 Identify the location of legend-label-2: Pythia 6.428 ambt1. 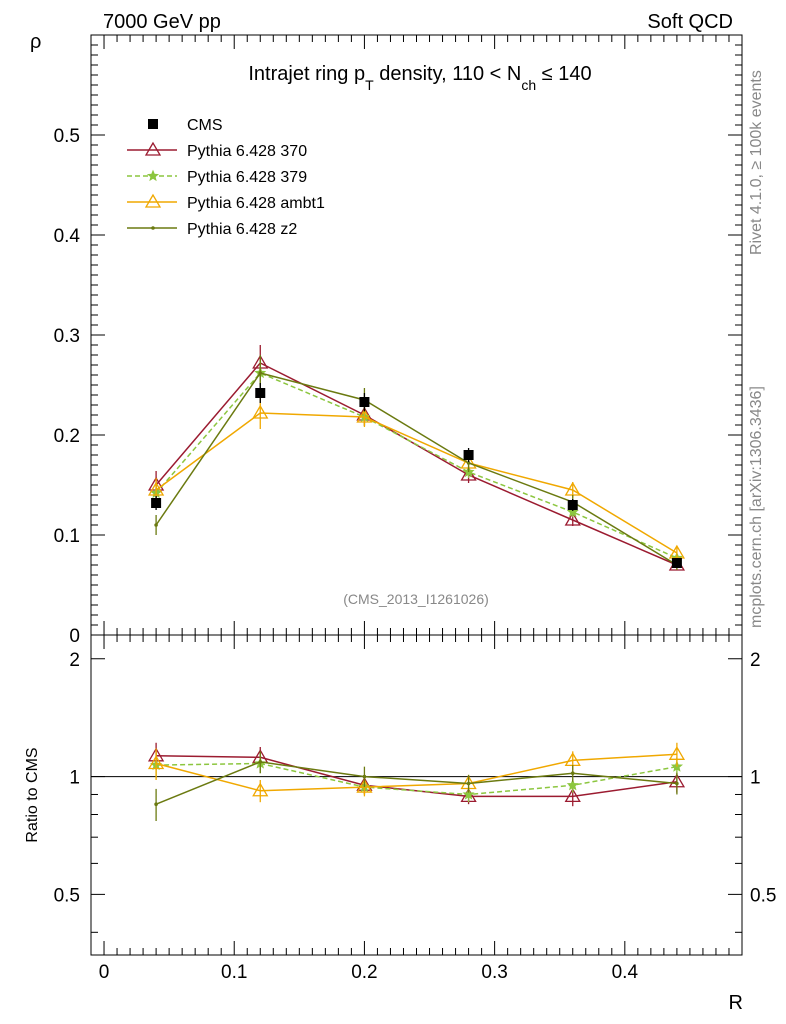
(256, 203).